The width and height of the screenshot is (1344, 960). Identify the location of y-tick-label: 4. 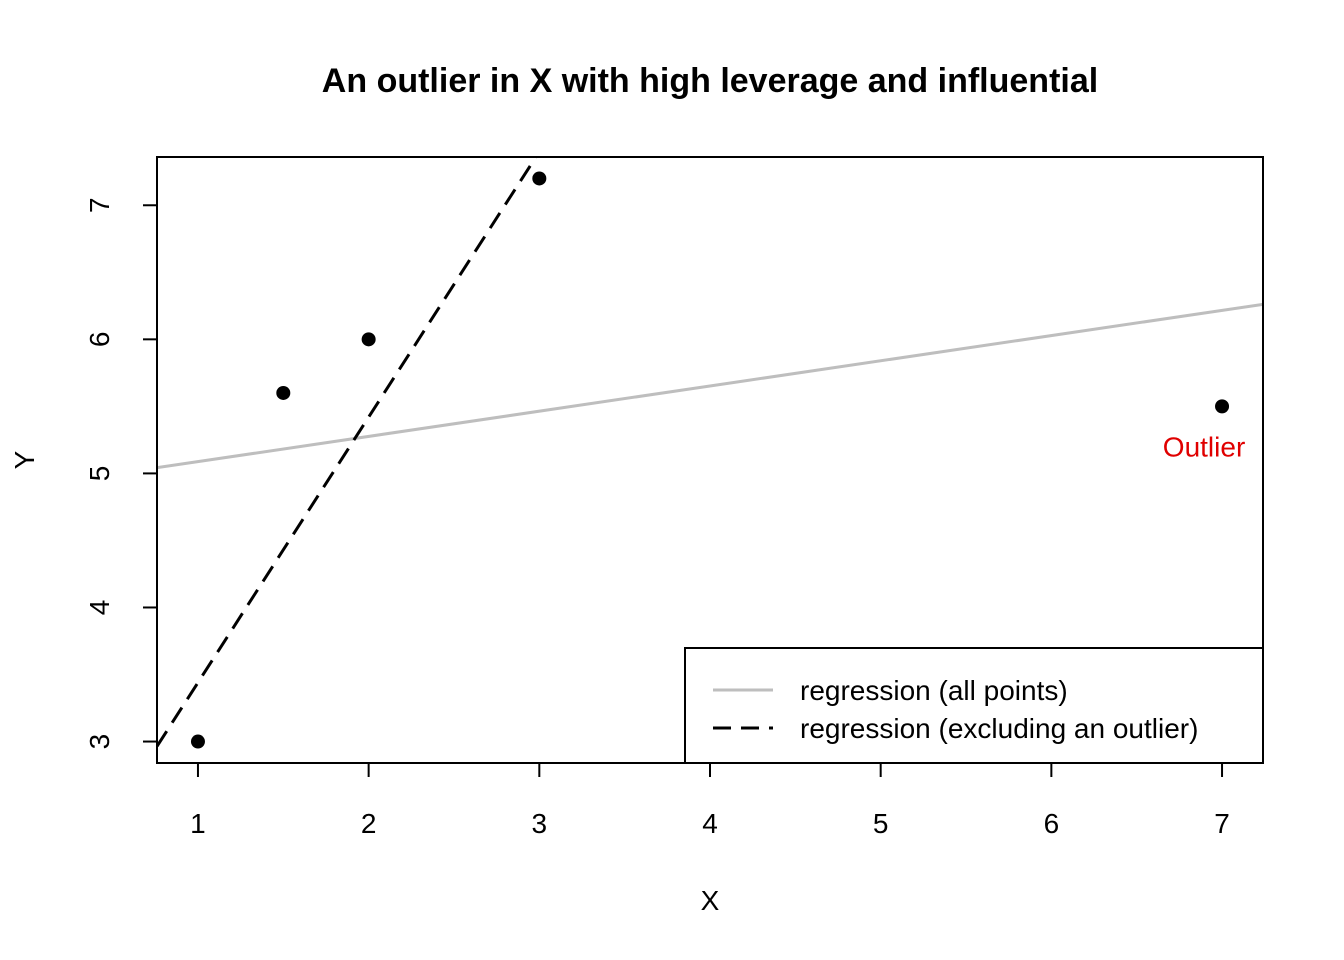
(99, 608).